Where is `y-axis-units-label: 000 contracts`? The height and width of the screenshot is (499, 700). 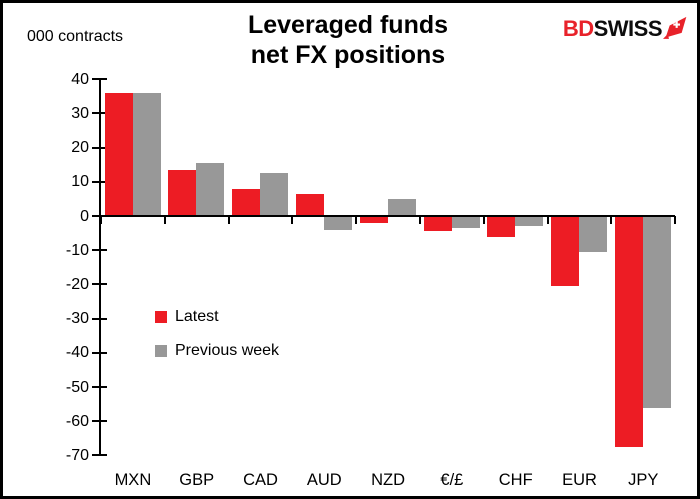 y-axis-units-label: 000 contracts is located at coordinates (75, 36).